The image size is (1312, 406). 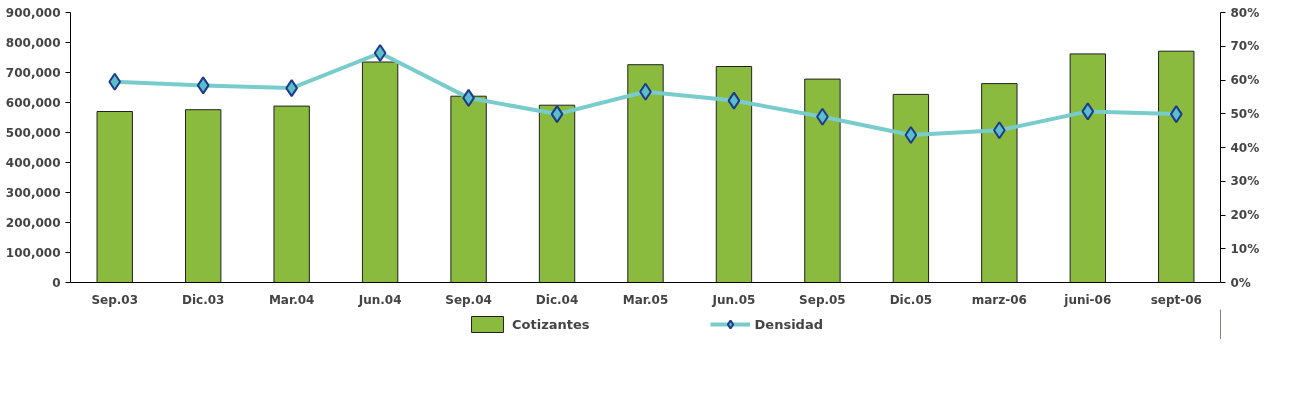 What do you see at coordinates (1245, 113) in the screenshot?
I see `y2-tick-label: 50%` at bounding box center [1245, 113].